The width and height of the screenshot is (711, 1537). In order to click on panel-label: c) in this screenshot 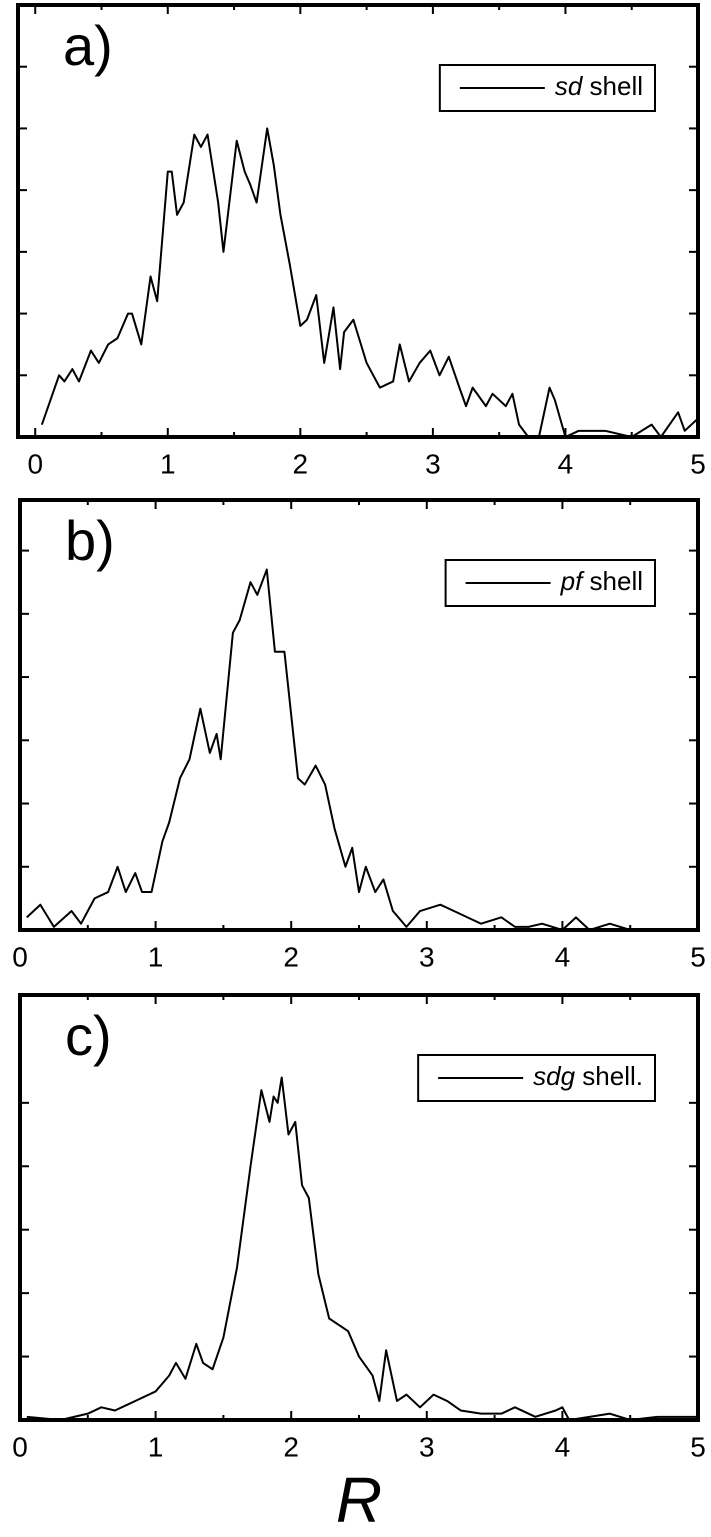, I will do `click(88, 1035)`.